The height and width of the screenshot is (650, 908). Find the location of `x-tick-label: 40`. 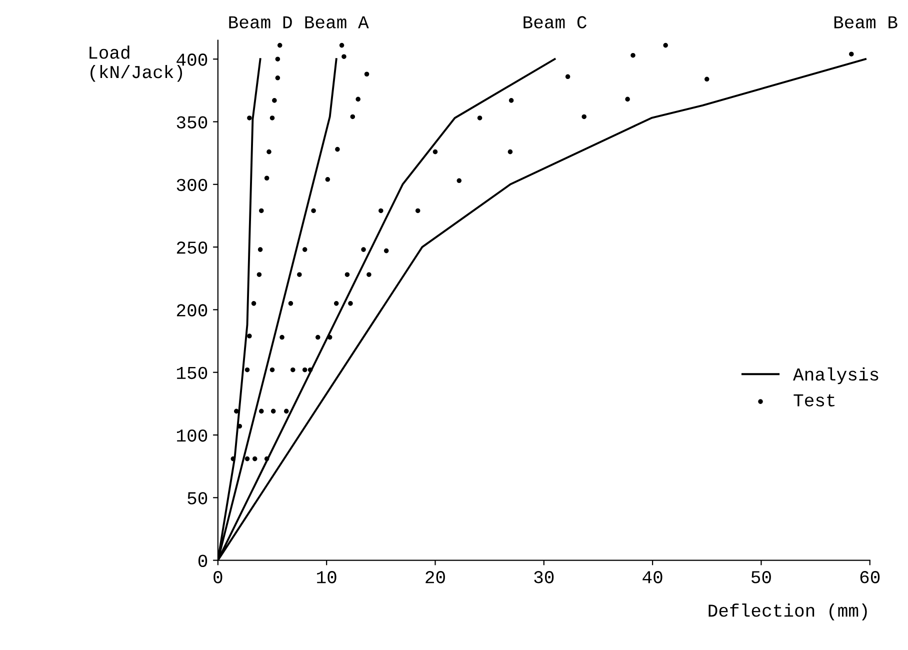

x-tick-label: 40 is located at coordinates (652, 577).